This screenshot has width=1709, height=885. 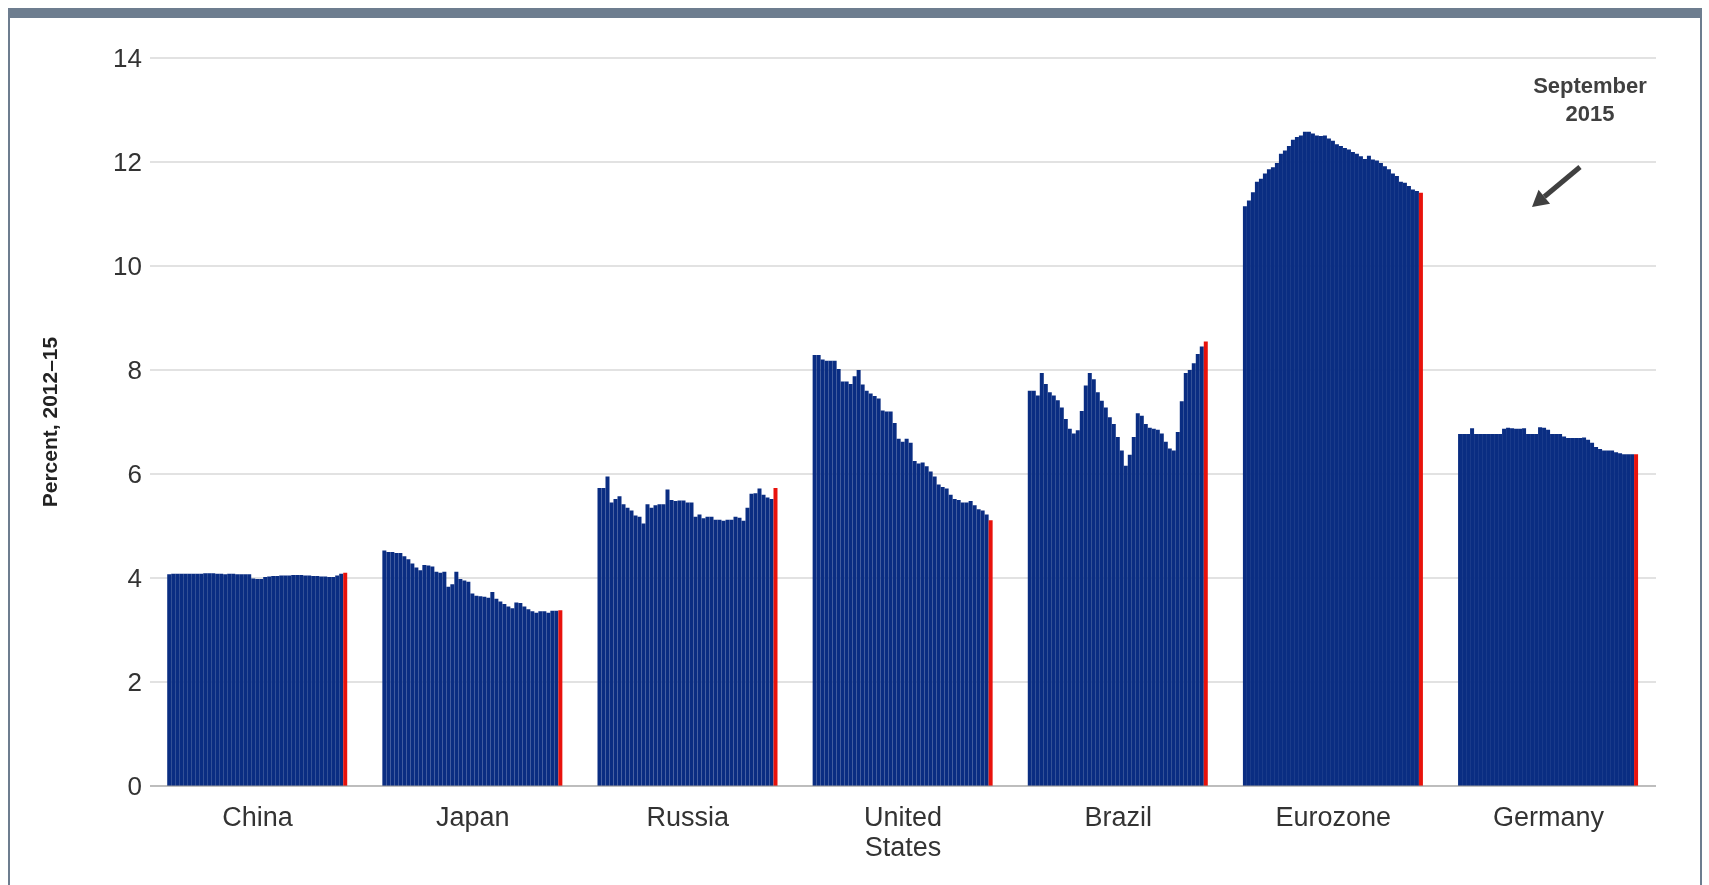 What do you see at coordinates (258, 817) in the screenshot?
I see `x-tick-label: China` at bounding box center [258, 817].